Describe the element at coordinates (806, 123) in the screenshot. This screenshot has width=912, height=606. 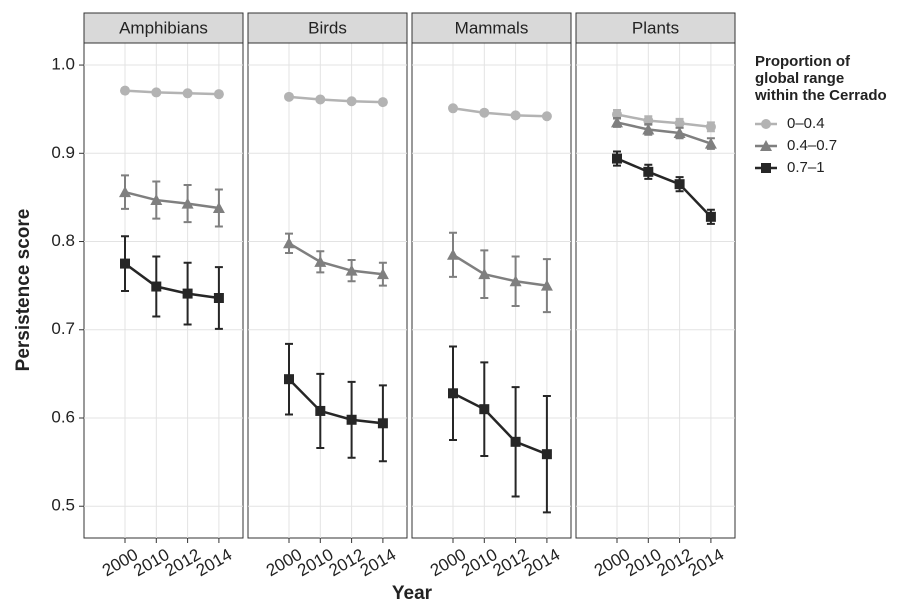
I see `legend-label: 0–0.4` at that location.